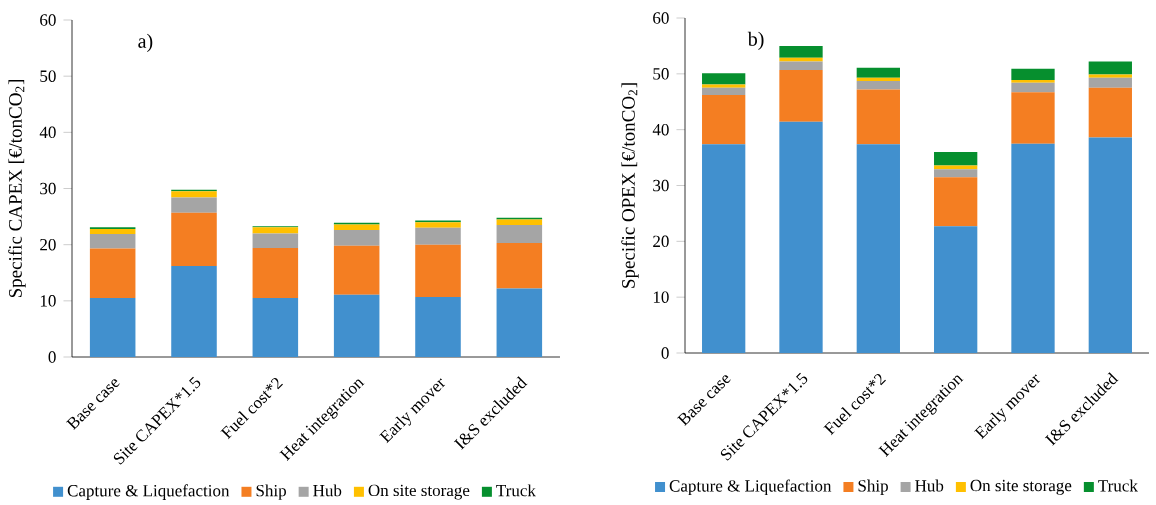  I want to click on annotation: b), so click(755, 40).